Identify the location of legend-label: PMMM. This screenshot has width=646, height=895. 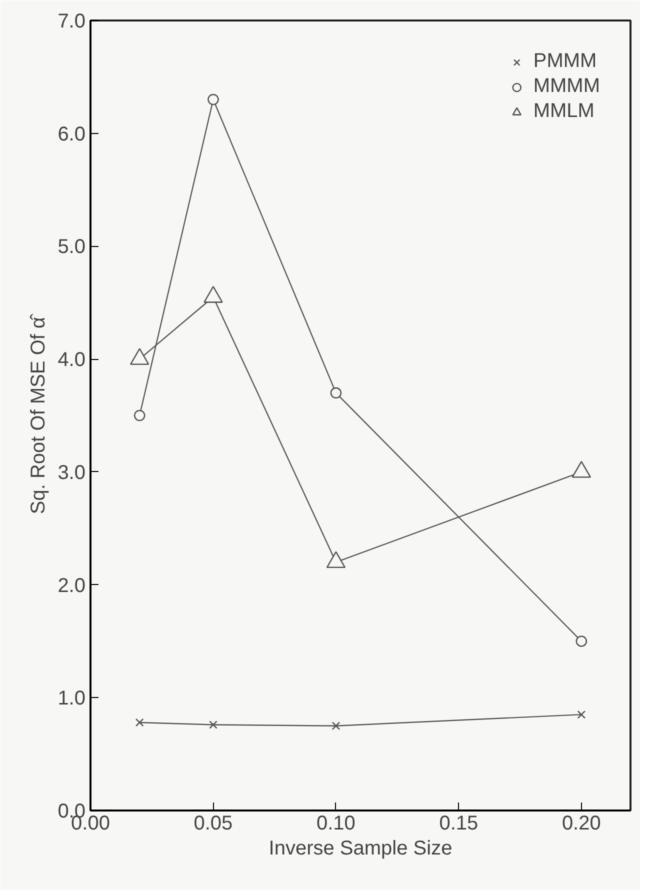
(565, 61).